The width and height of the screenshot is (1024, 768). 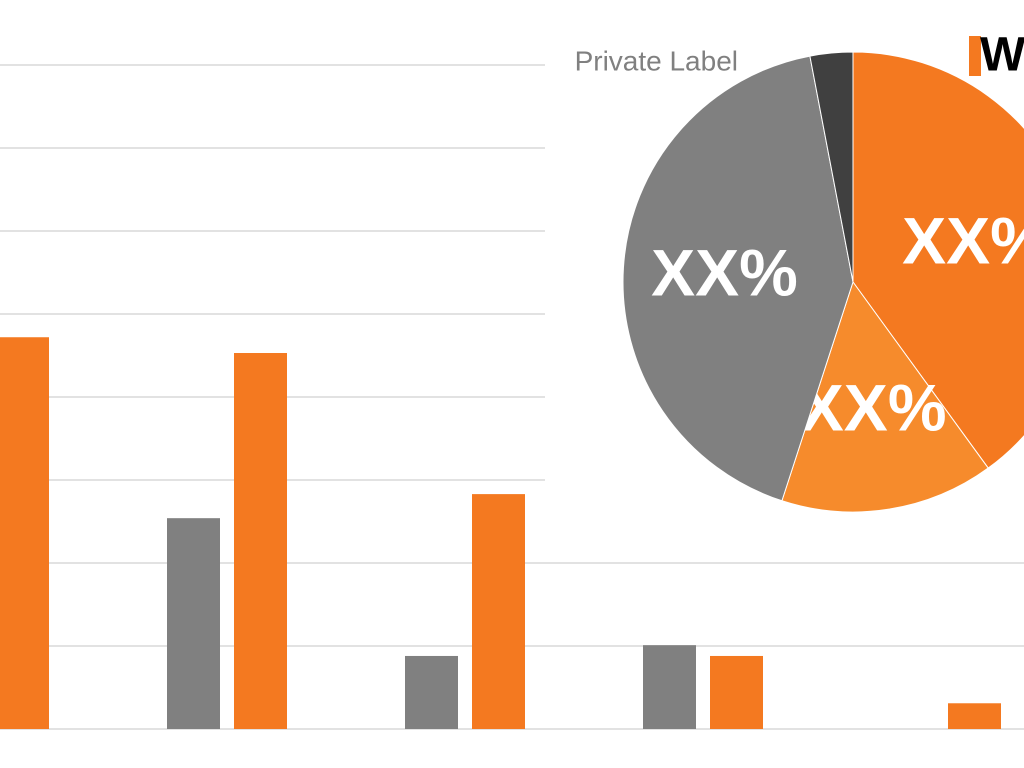 What do you see at coordinates (975, 56) in the screenshot?
I see `logo-mark` at bounding box center [975, 56].